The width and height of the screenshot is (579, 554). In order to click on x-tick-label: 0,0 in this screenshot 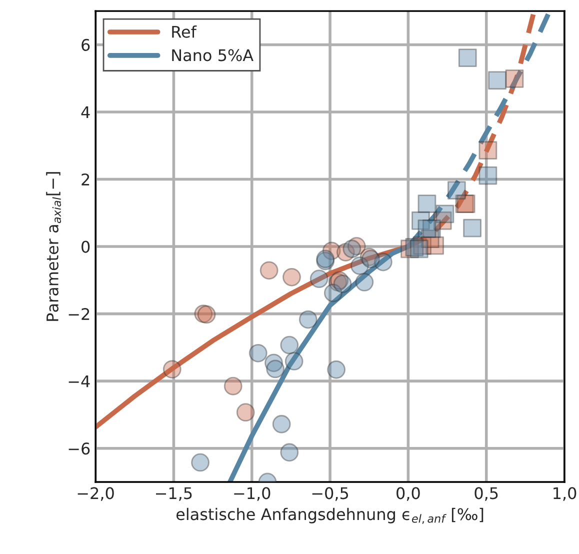, I will do `click(408, 494)`.